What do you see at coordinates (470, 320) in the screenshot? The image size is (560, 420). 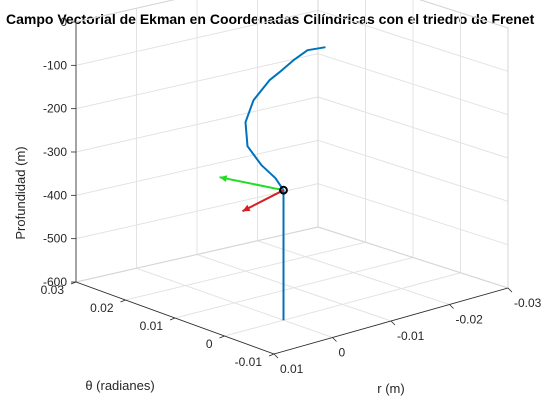 I see `r-tick-label: -0.02` at bounding box center [470, 320].